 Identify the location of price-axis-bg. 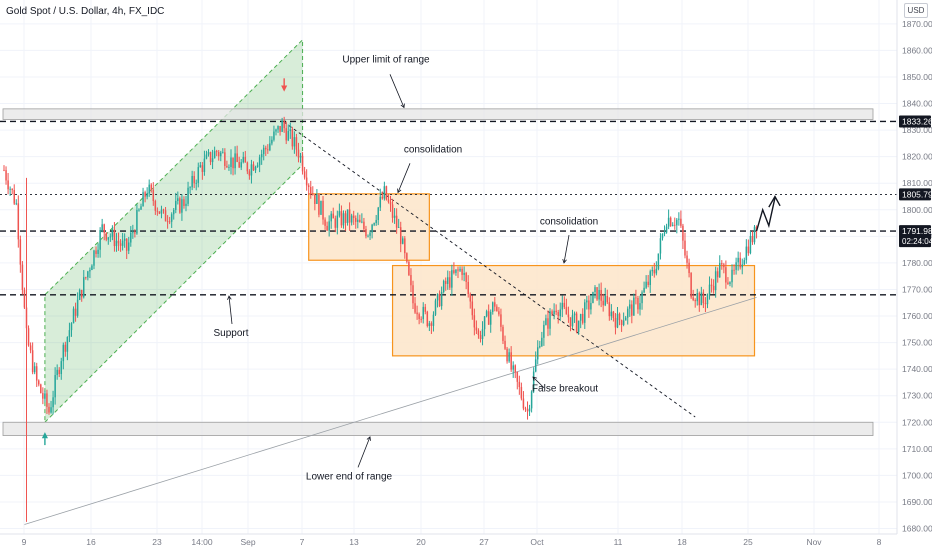
(914, 275).